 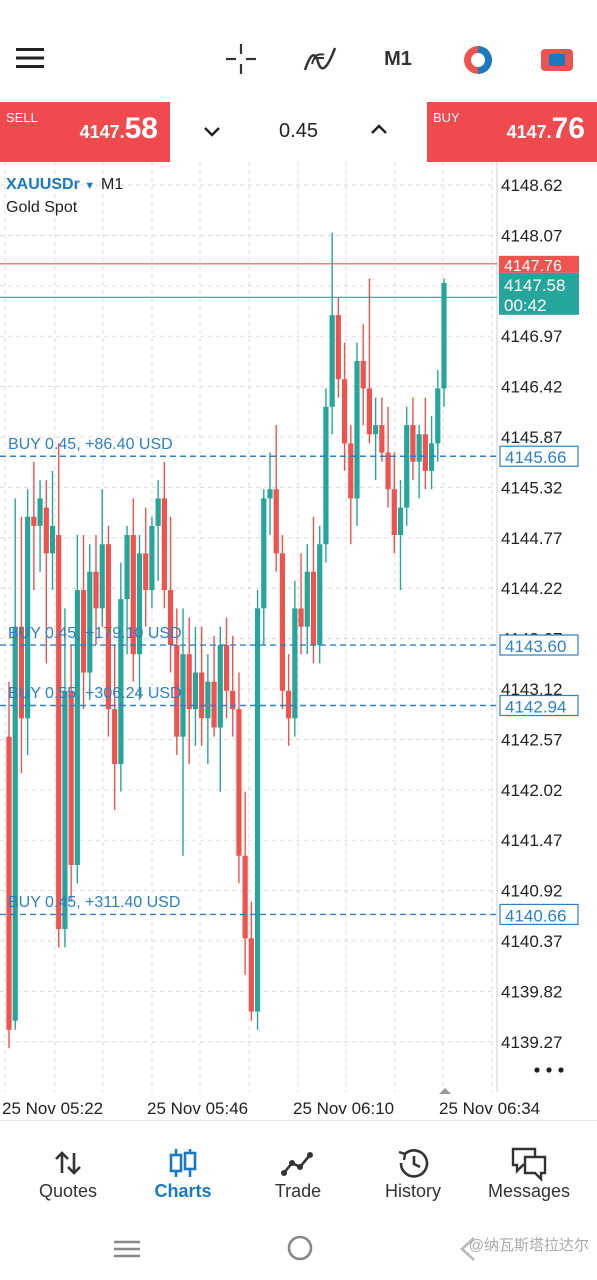 I want to click on y-tick-label: 4142.57, so click(x=531, y=739).